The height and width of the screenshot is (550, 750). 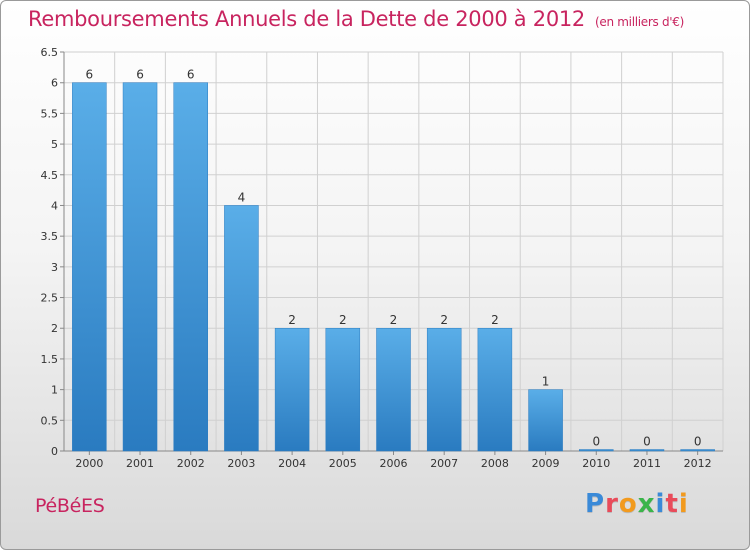 I want to click on data-label-2007: 2, so click(x=444, y=320).